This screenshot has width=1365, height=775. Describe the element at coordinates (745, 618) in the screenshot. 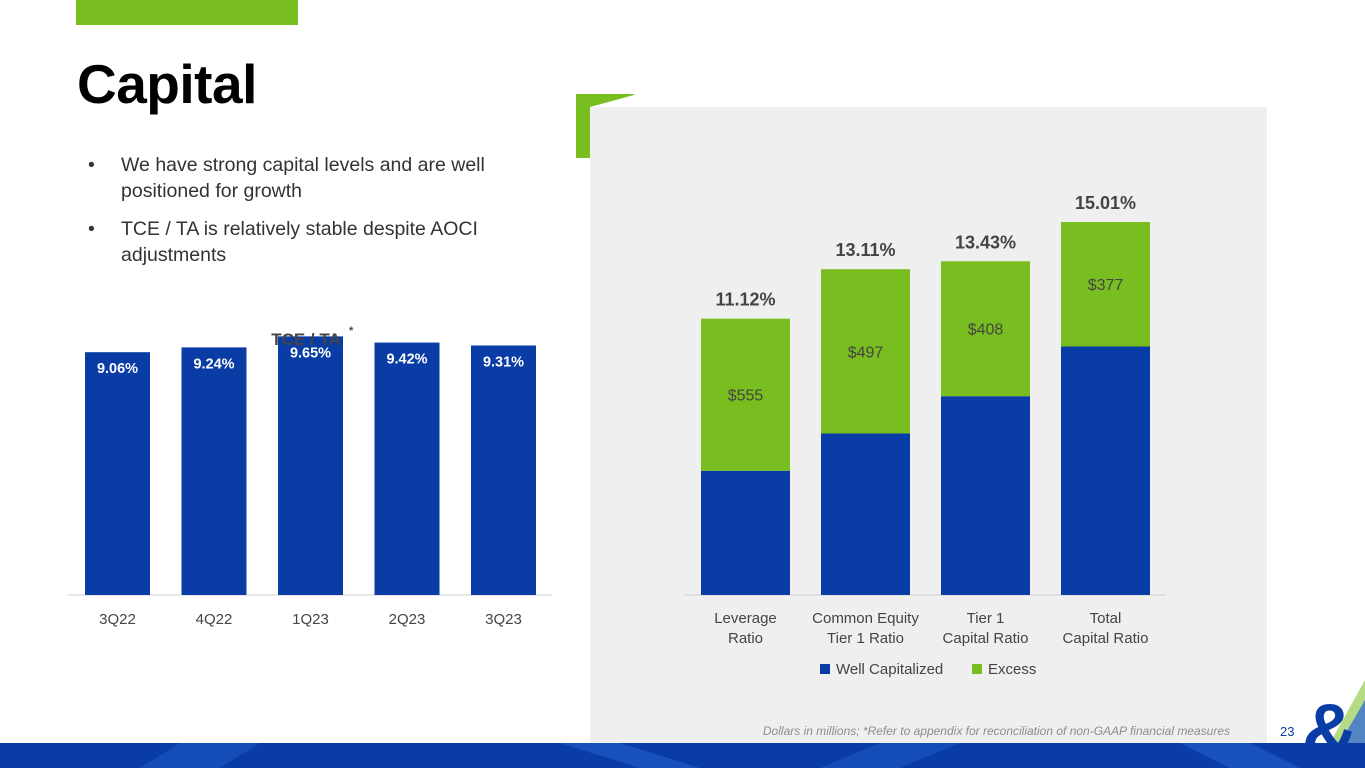

I see `ratio-tick-label: Leverage` at that location.